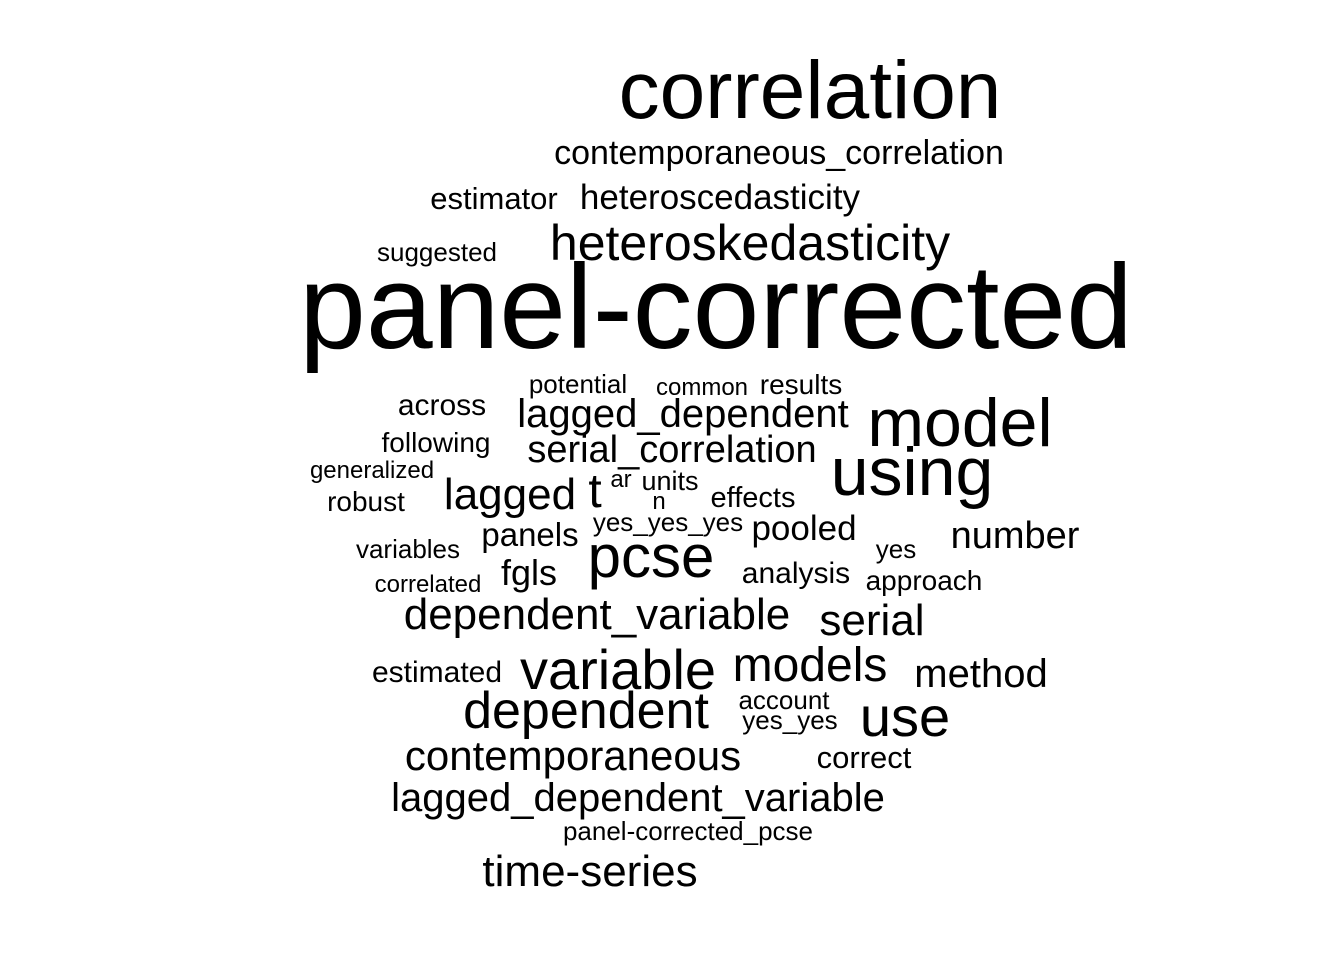 This screenshot has height=960, width=1344. What do you see at coordinates (436, 442) in the screenshot?
I see `word-following: following` at bounding box center [436, 442].